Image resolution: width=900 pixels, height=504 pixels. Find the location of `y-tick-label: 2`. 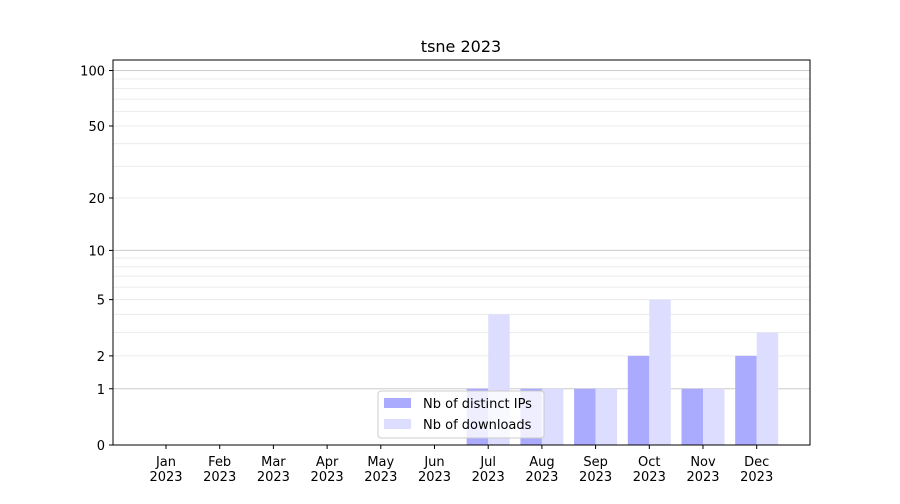

y-tick-label: 2 is located at coordinates (101, 357).